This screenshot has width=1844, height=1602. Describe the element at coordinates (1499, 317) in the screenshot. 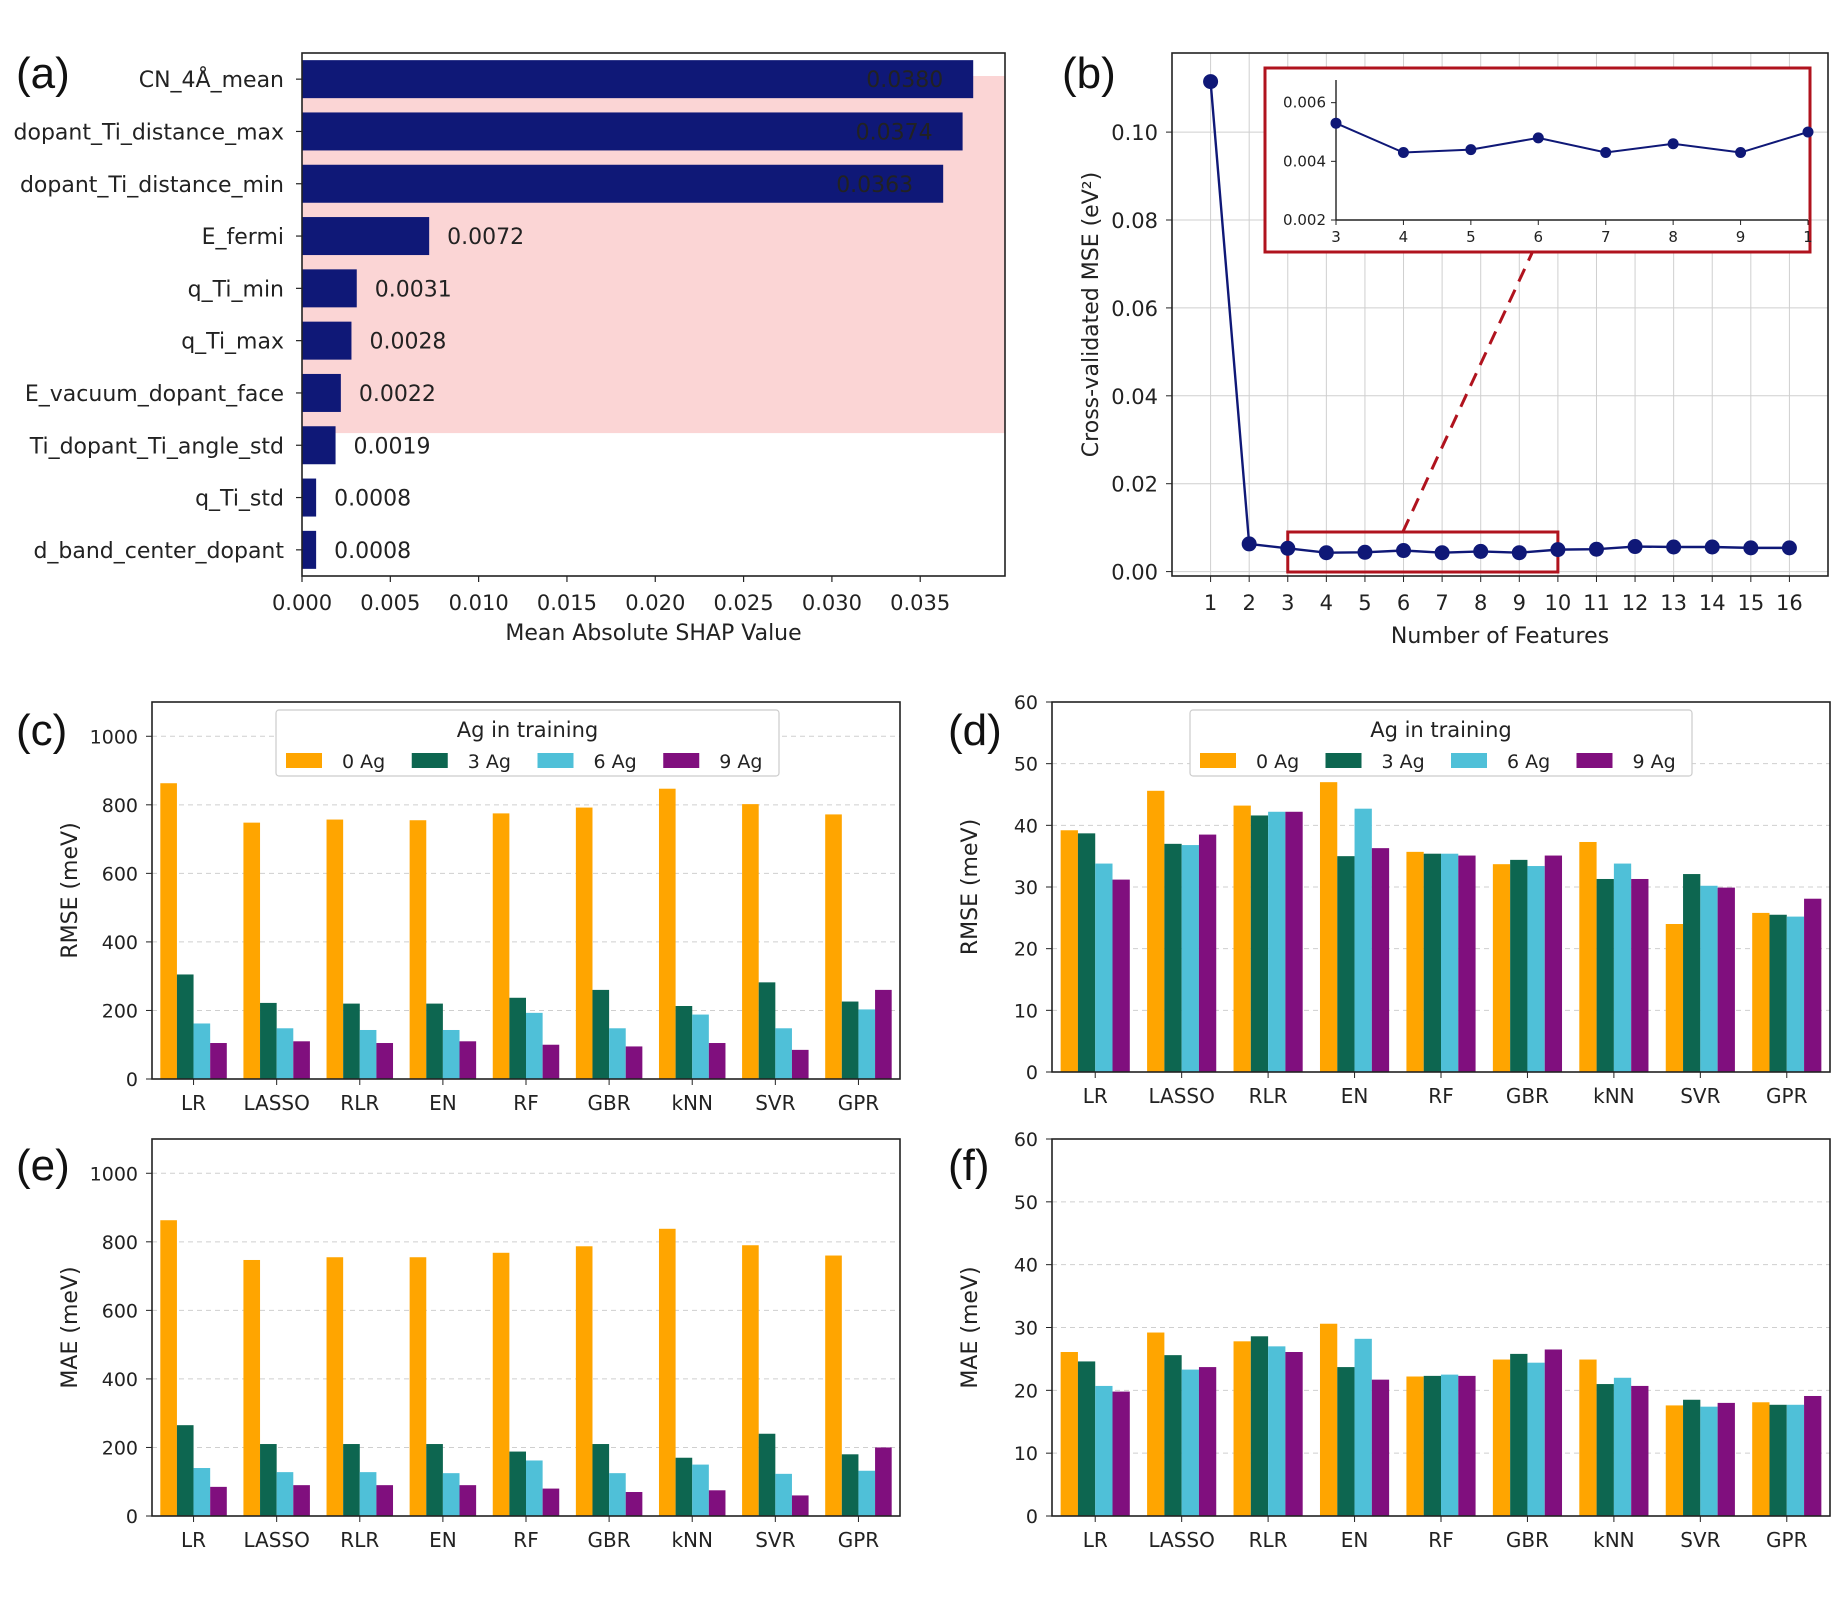

I see `mse-line` at that location.